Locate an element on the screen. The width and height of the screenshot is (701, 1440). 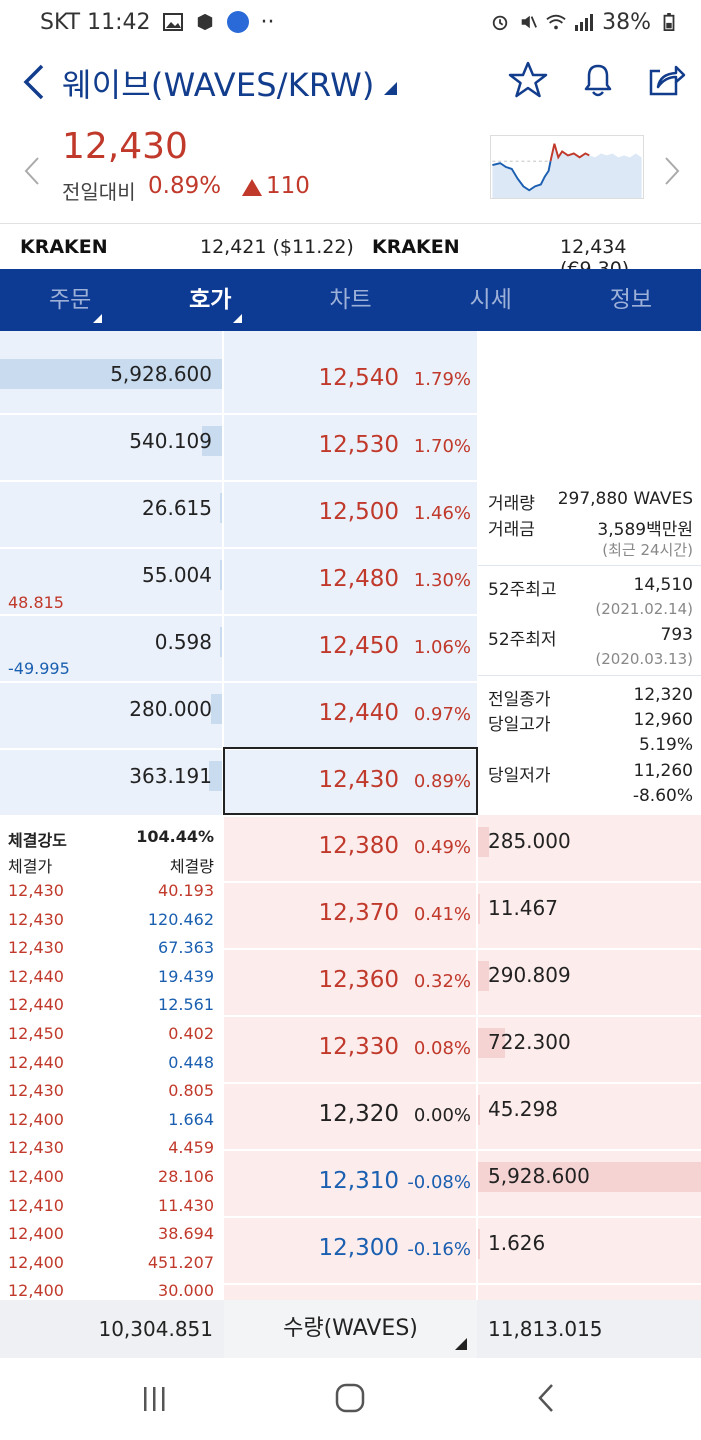
ask-sub-value: -49.995 is located at coordinates (39, 668).